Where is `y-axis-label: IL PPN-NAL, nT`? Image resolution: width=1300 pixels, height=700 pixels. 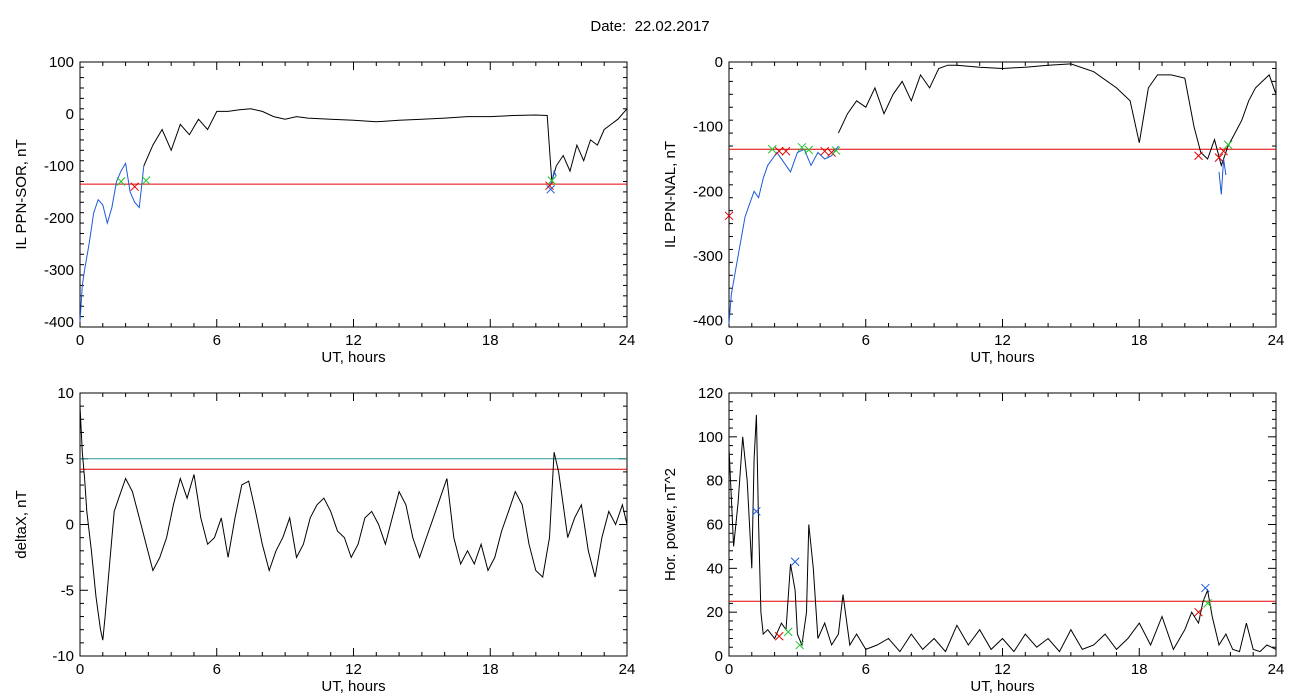 y-axis-label: IL PPN-NAL, nT is located at coordinates (670, 194).